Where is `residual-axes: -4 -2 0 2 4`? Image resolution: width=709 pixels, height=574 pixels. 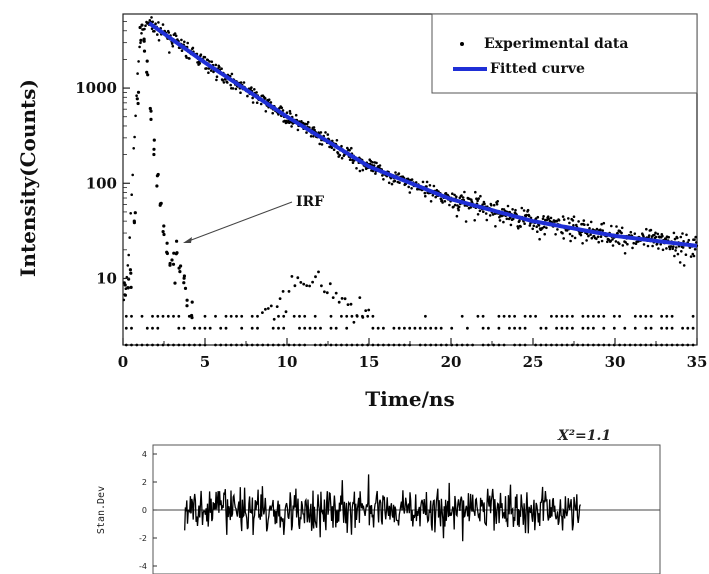
residual-axes: -4 -2 0 2 4 is located at coordinates (148, 510).